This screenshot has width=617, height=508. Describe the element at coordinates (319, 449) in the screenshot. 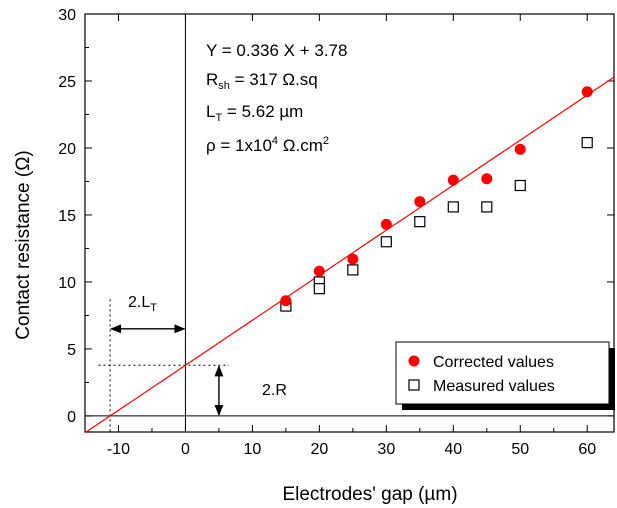

I see `x-tick-label: 20` at that location.